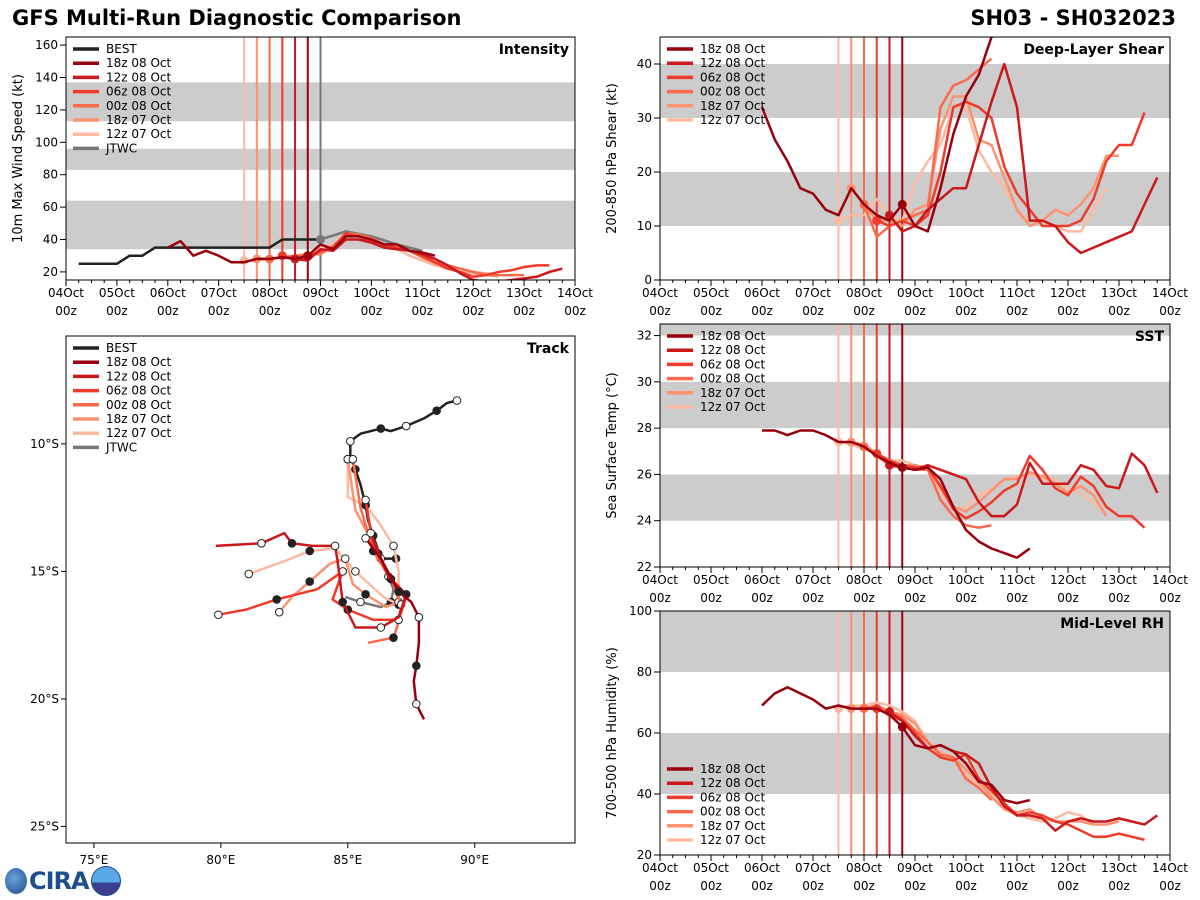  I want to click on figure-title: GFS Multi-Run Diagnostic Comparison, so click(237, 18).